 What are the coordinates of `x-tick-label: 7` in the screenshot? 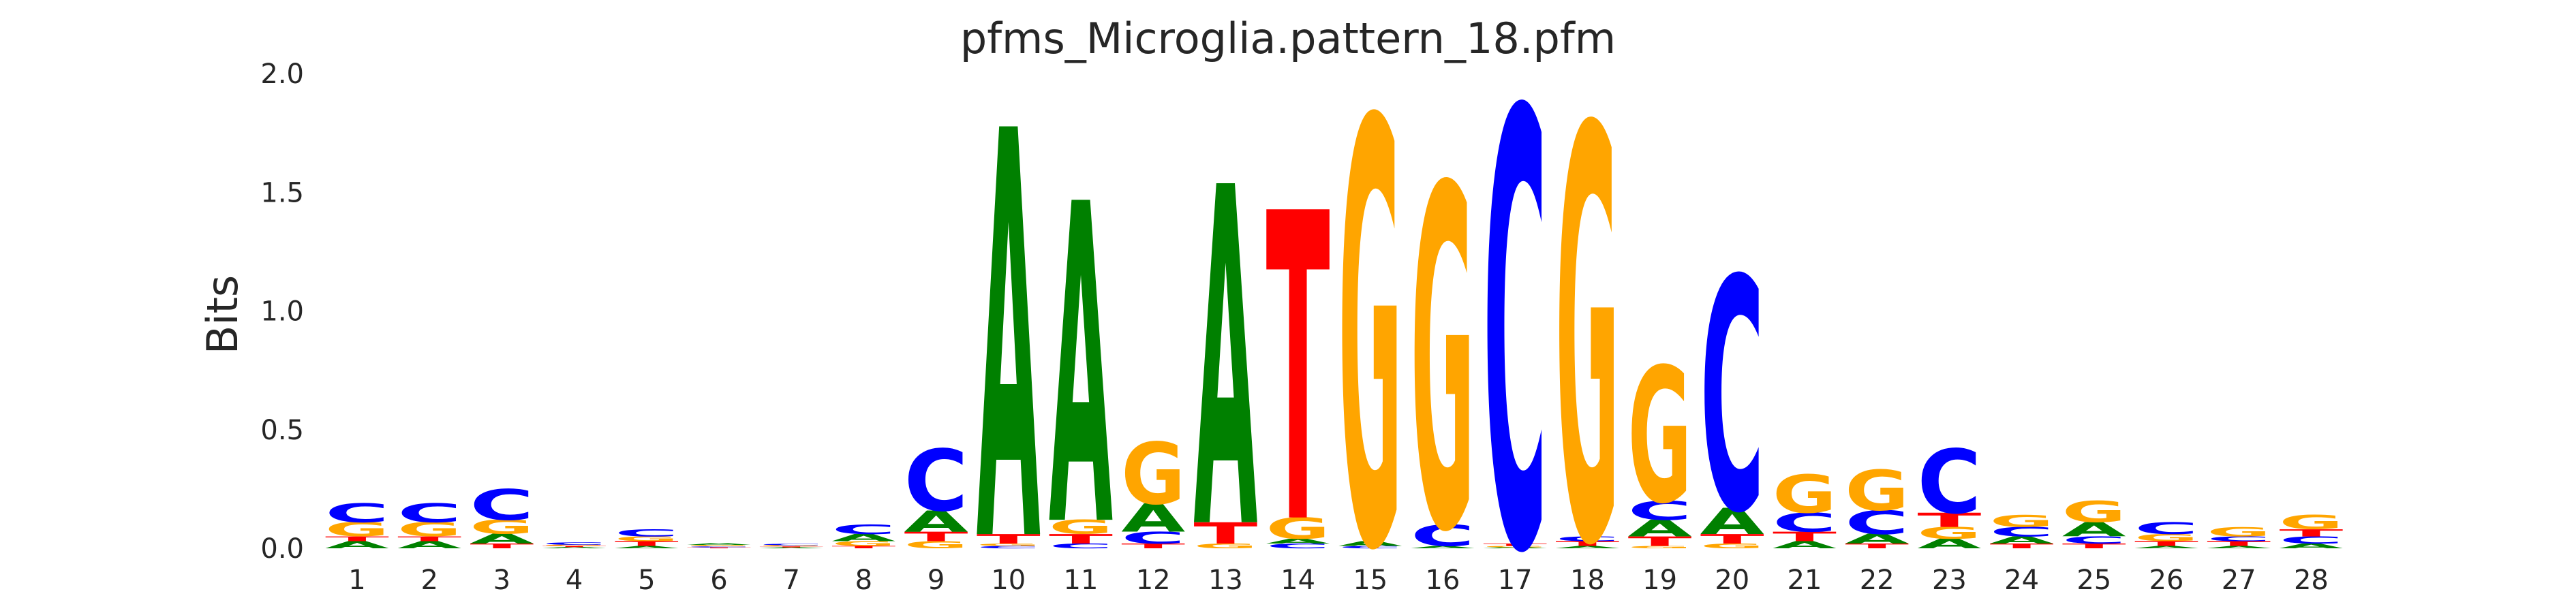 It's located at (790, 580).